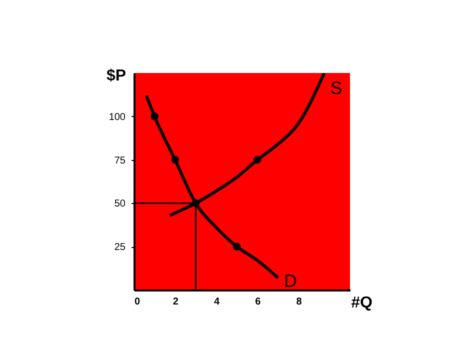 The image size is (474, 355). Describe the element at coordinates (137, 302) in the screenshot. I see `x-tick-label: 0` at that location.